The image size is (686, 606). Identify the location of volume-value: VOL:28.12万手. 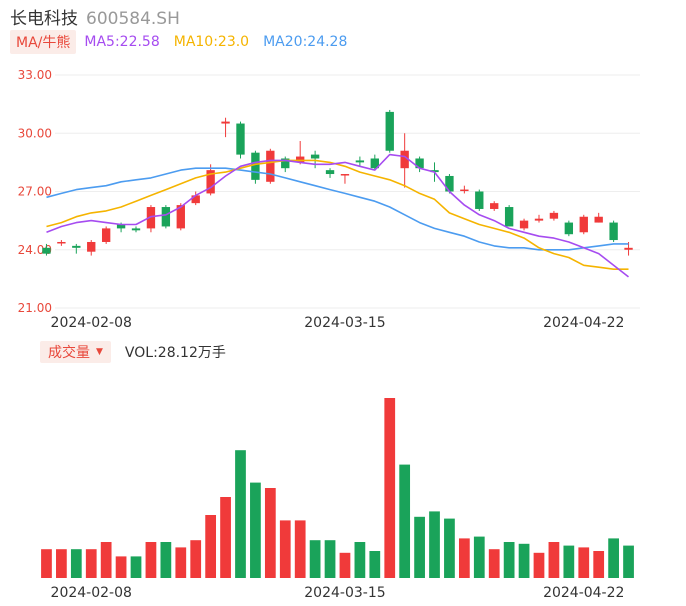
(175, 353).